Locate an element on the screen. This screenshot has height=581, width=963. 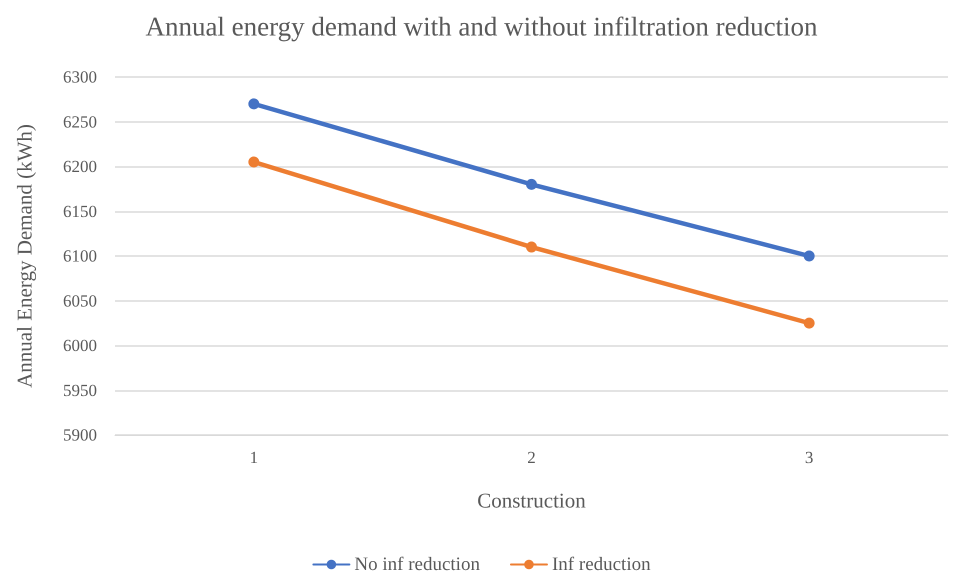
legend-label: Inf reduction is located at coordinates (602, 564).